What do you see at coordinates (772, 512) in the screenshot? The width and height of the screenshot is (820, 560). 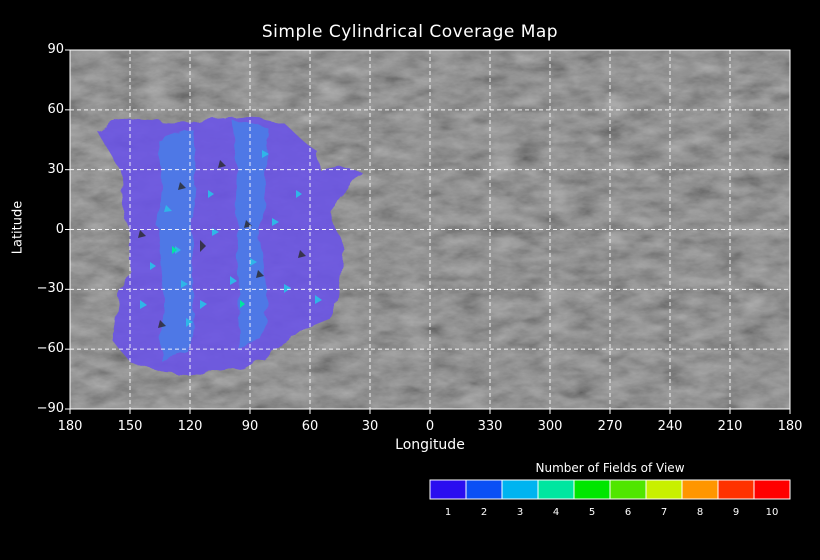 I see `legend-label: 10` at bounding box center [772, 512].